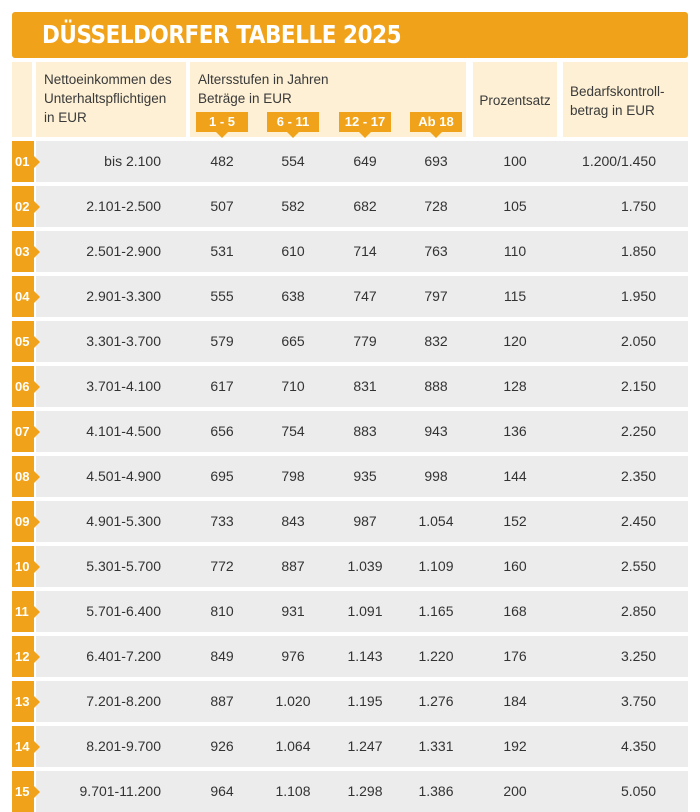 The image size is (700, 812). Describe the element at coordinates (350, 161) in the screenshot. I see `table-row: 01 bis 2.100 482 554 649 693 100 1.200/1.450` at that location.